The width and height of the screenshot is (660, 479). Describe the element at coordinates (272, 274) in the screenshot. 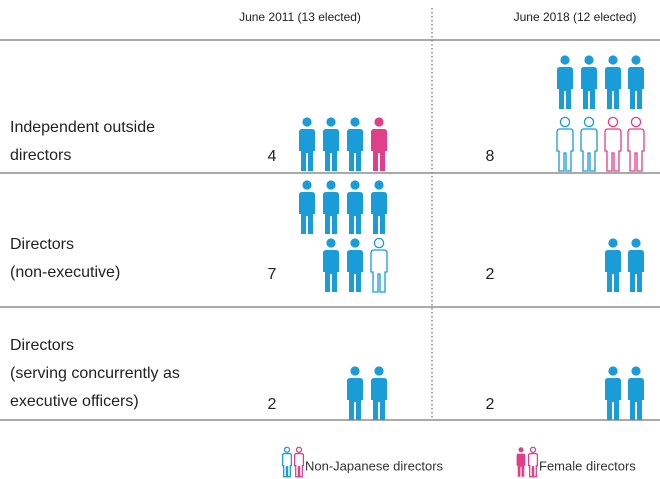

I see `count: 7` at that location.